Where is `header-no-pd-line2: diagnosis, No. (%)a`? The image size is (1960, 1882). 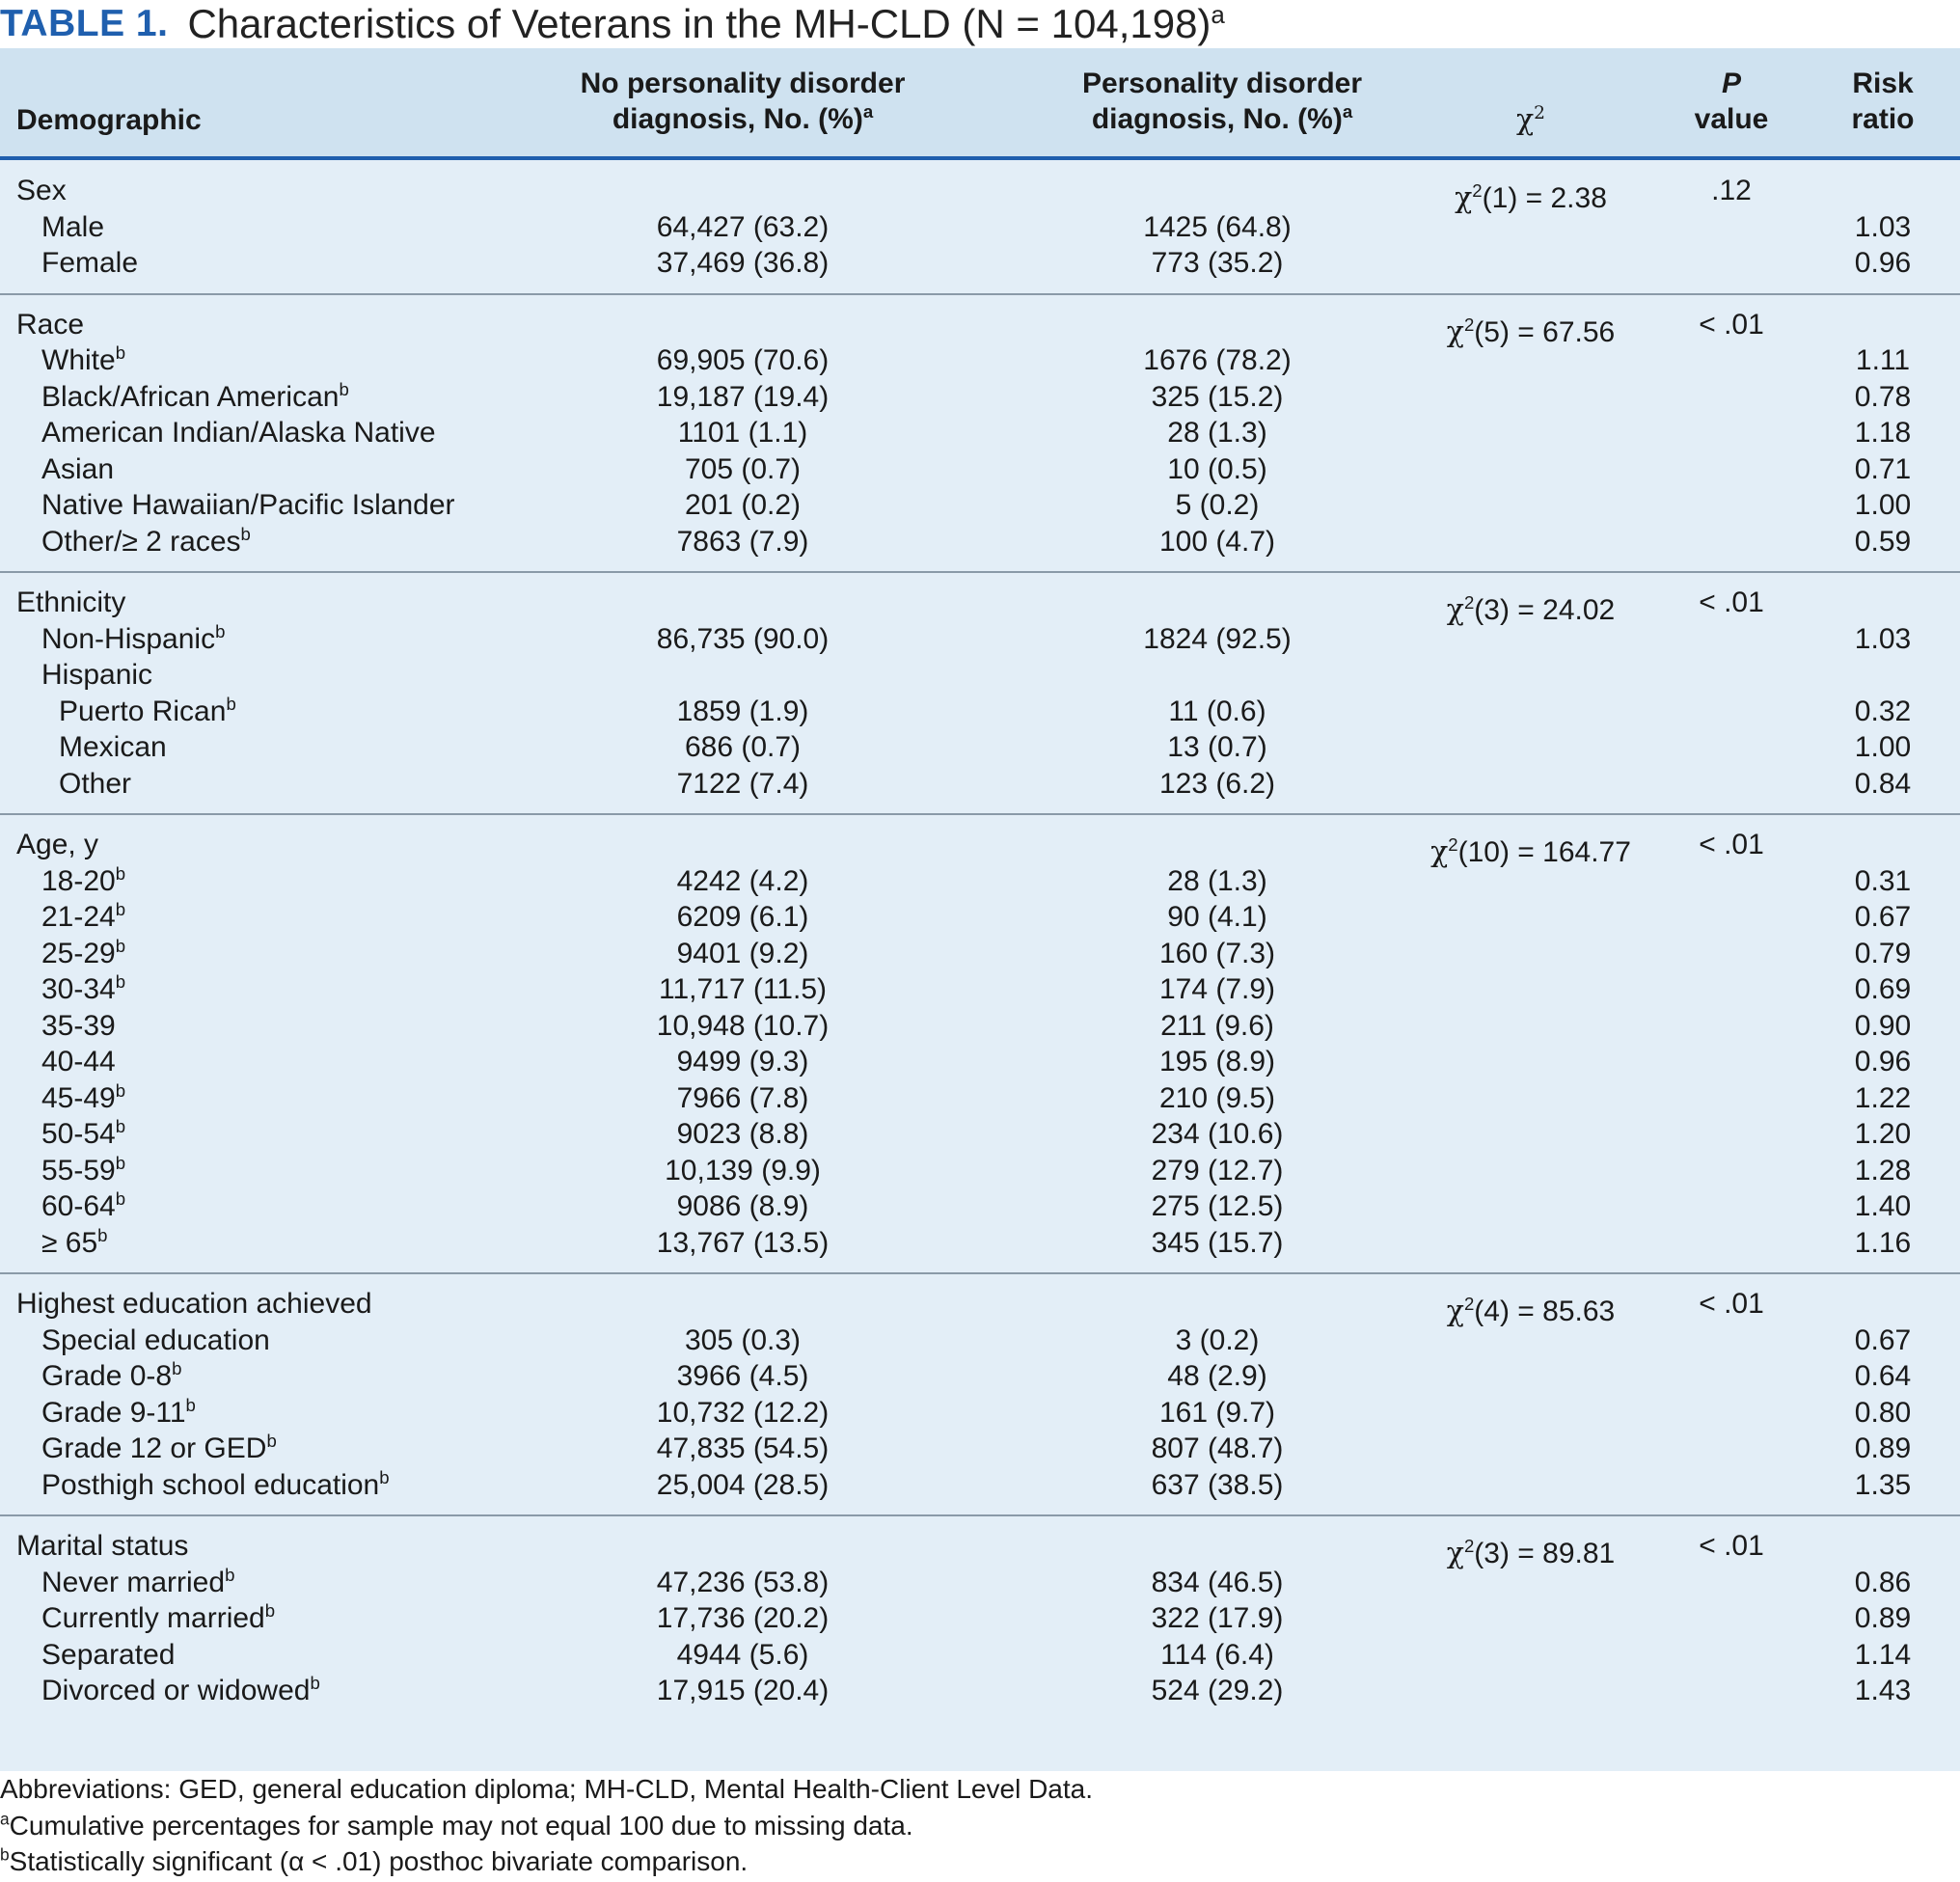
header-no-pd-line2: diagnosis, No. (%)a is located at coordinates (742, 119).